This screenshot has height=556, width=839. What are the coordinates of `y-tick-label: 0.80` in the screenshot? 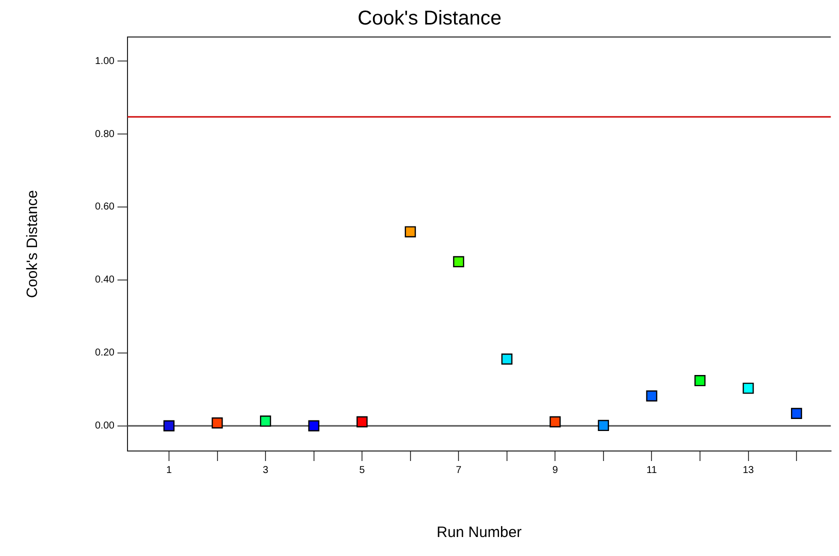 It's located at (104, 134).